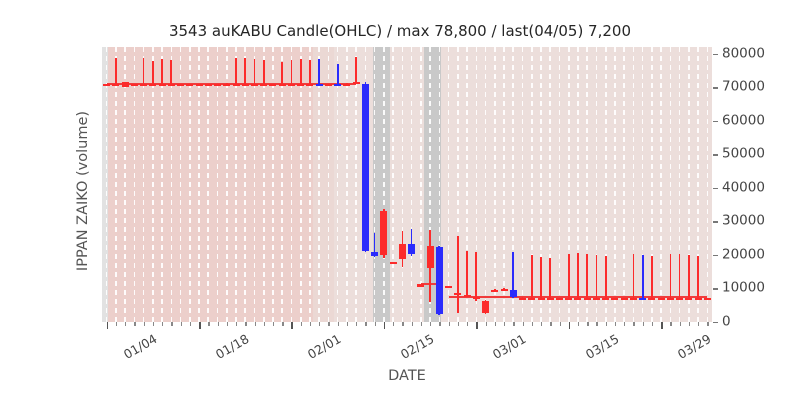 Image resolution: width=800 pixels, height=400 pixels. Describe the element at coordinates (602, 347) in the screenshot. I see `x-tick-label: 03/15` at that location.